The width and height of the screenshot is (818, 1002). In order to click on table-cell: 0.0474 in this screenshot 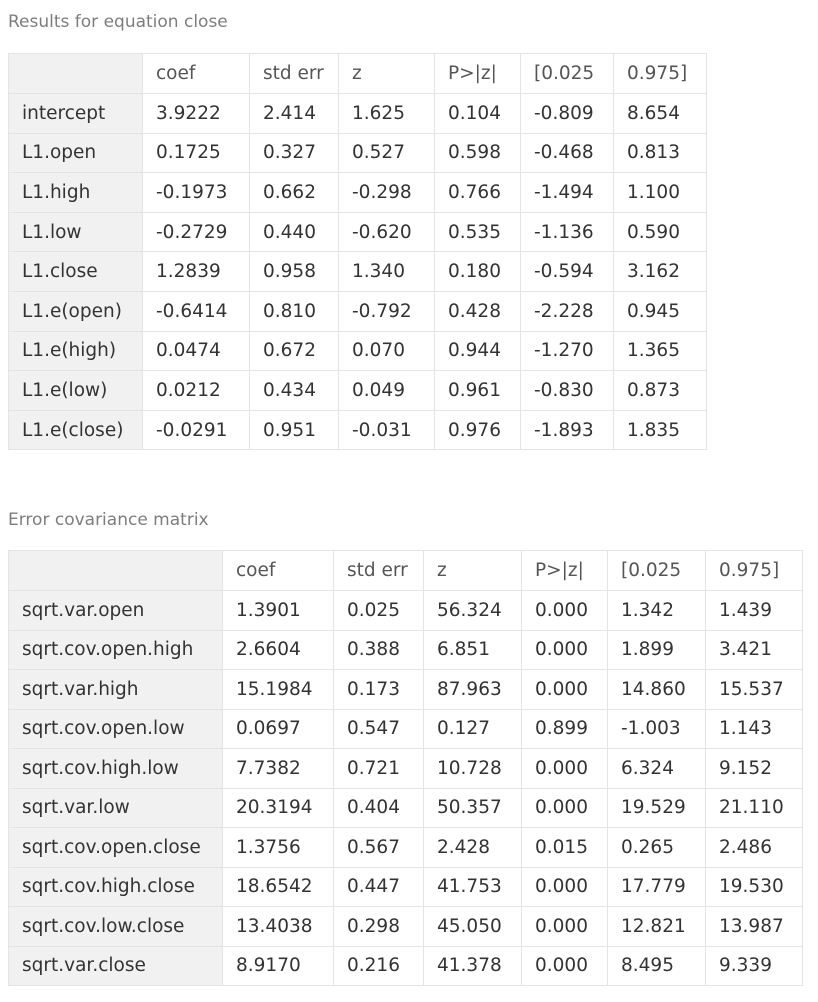, I will do `click(196, 351)`.